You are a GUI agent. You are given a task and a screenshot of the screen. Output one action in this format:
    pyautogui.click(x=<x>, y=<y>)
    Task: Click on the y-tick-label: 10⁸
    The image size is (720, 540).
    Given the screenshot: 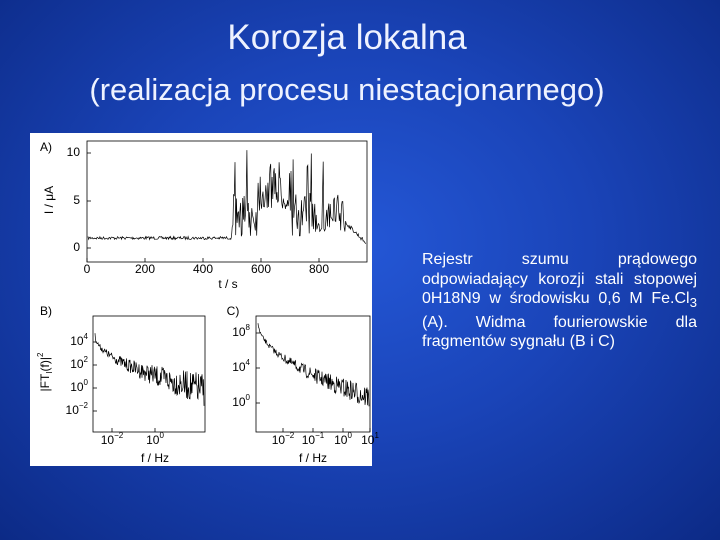 What is the action you would take?
    pyautogui.click(x=241, y=331)
    